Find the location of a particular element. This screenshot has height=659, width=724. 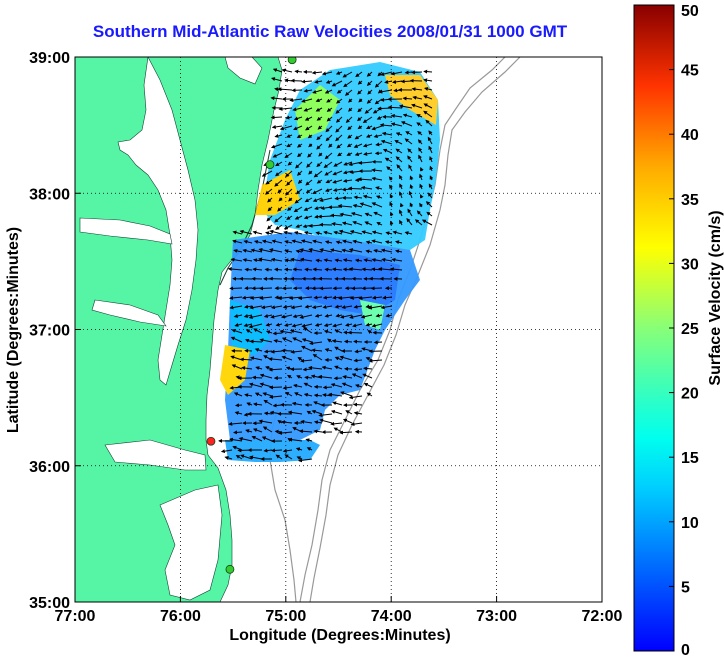

chesapeake-bay is located at coordinates (158, 221).